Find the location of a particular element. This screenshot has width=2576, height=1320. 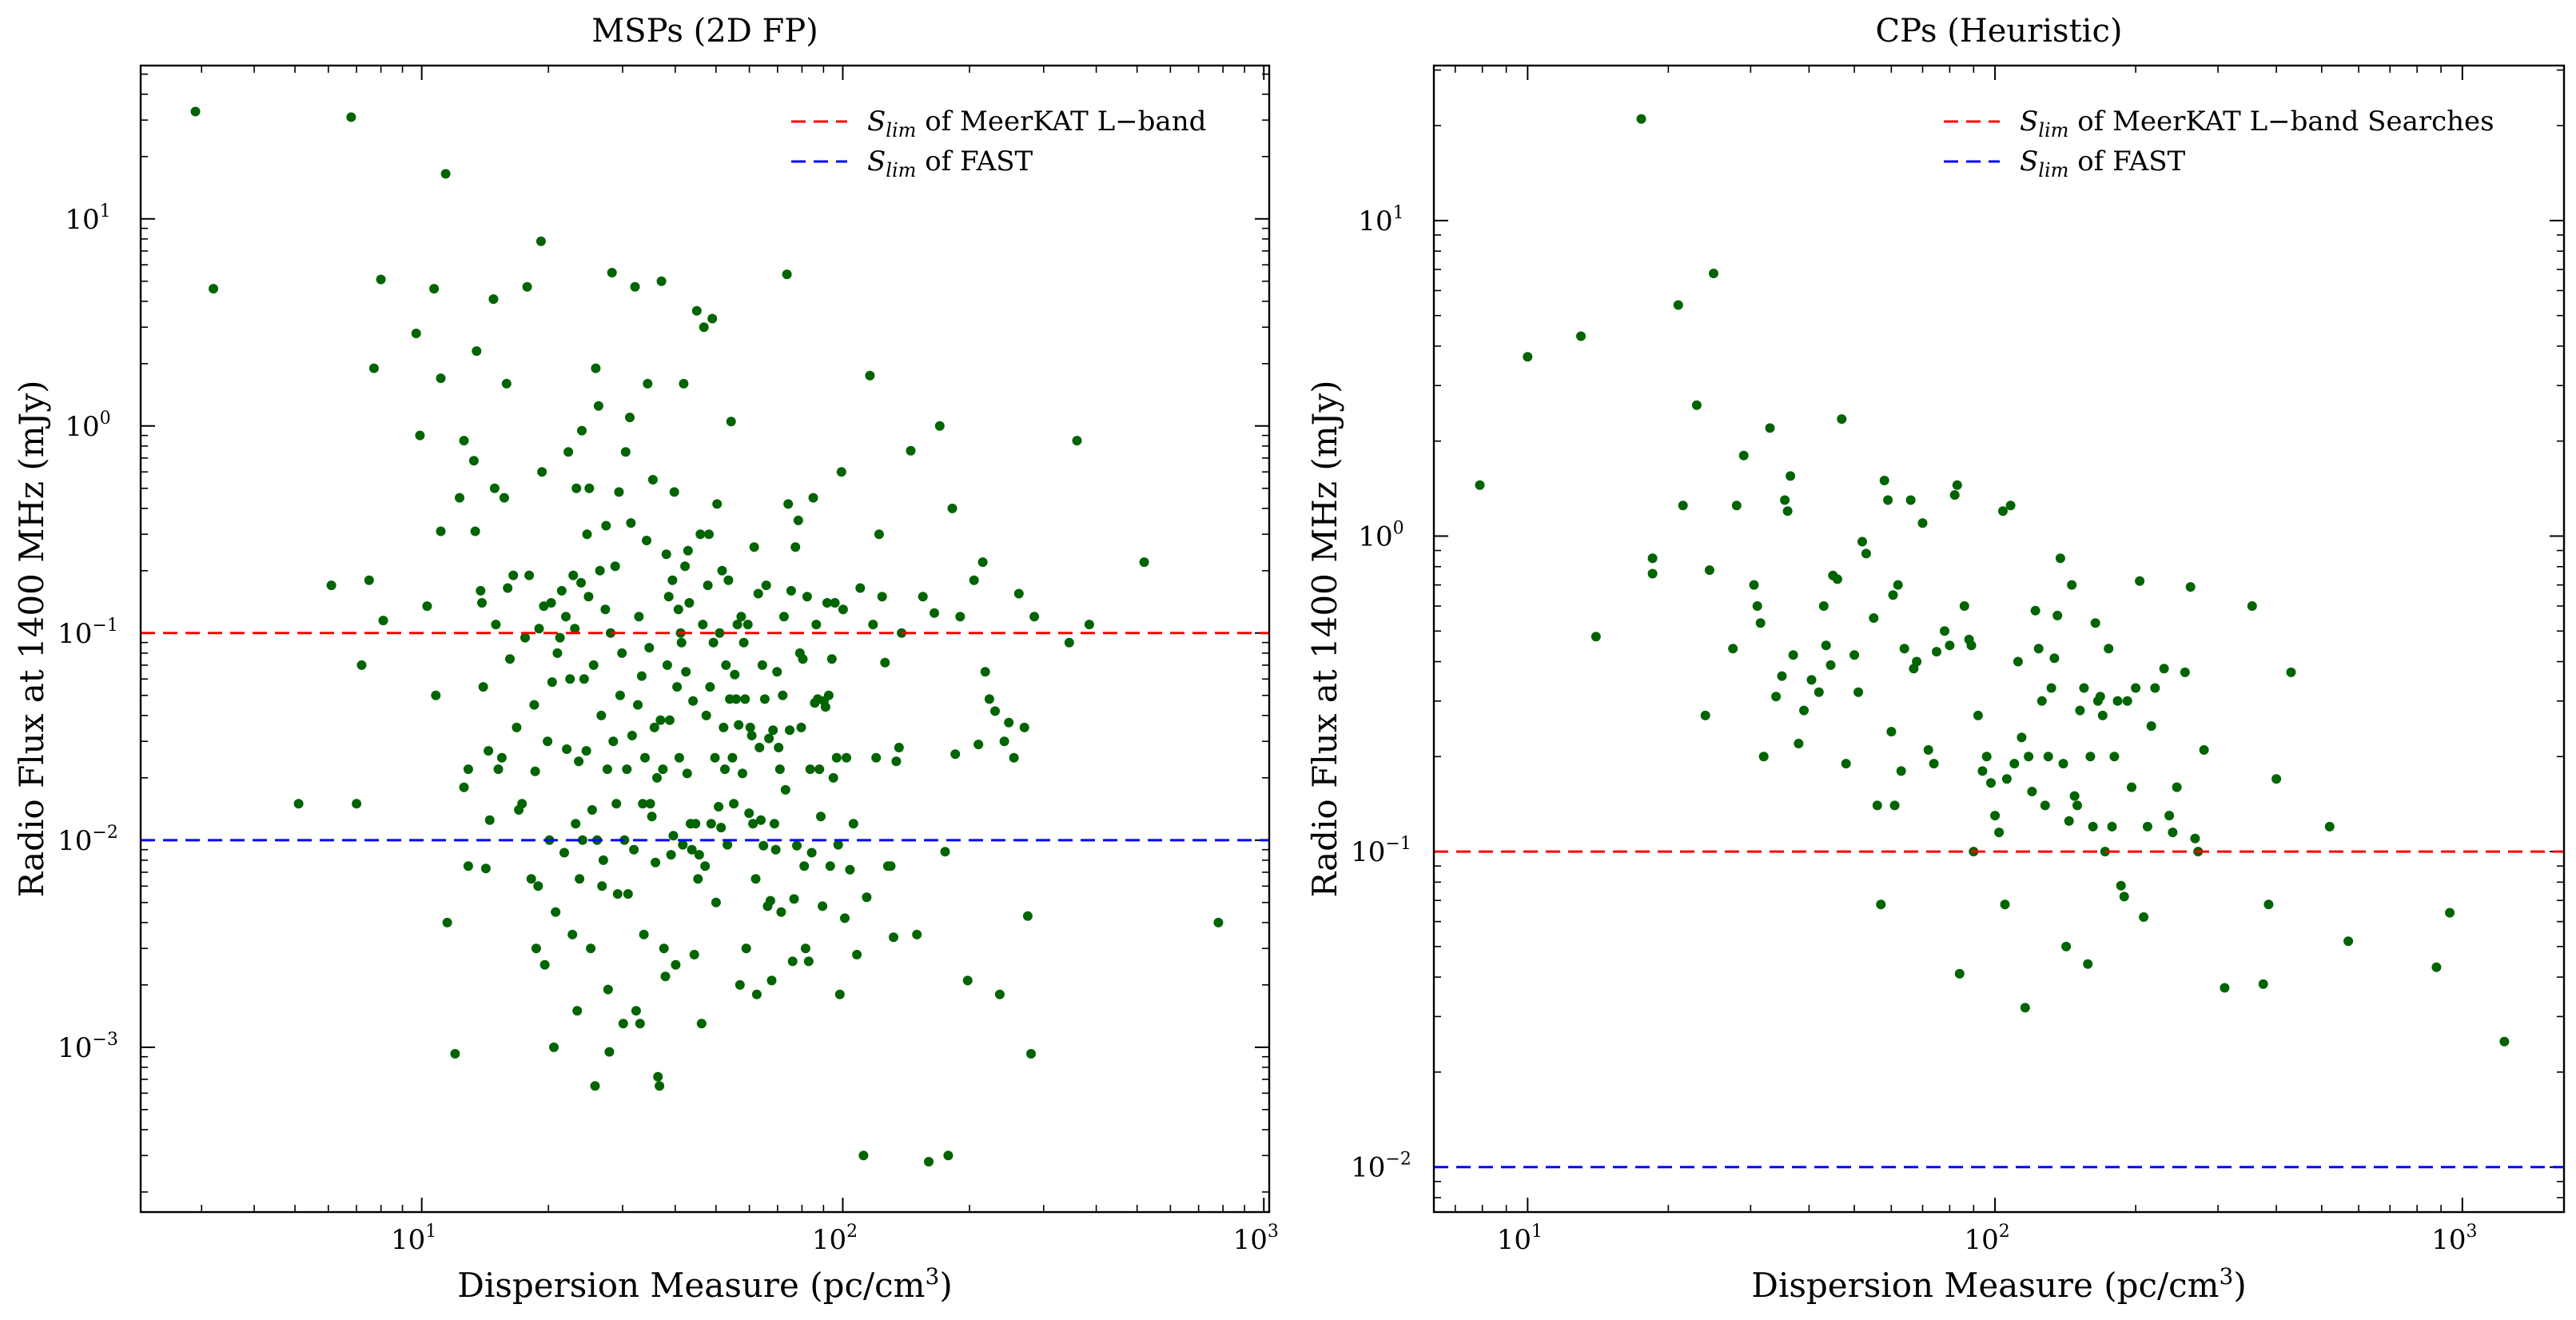

x-tick-label: 10² is located at coordinates (1987, 1239).